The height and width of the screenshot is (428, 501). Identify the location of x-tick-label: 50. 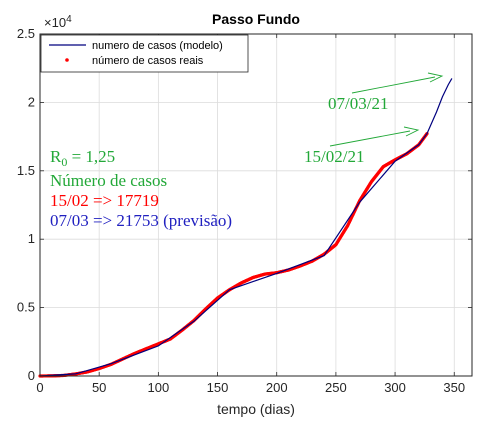
(99, 387).